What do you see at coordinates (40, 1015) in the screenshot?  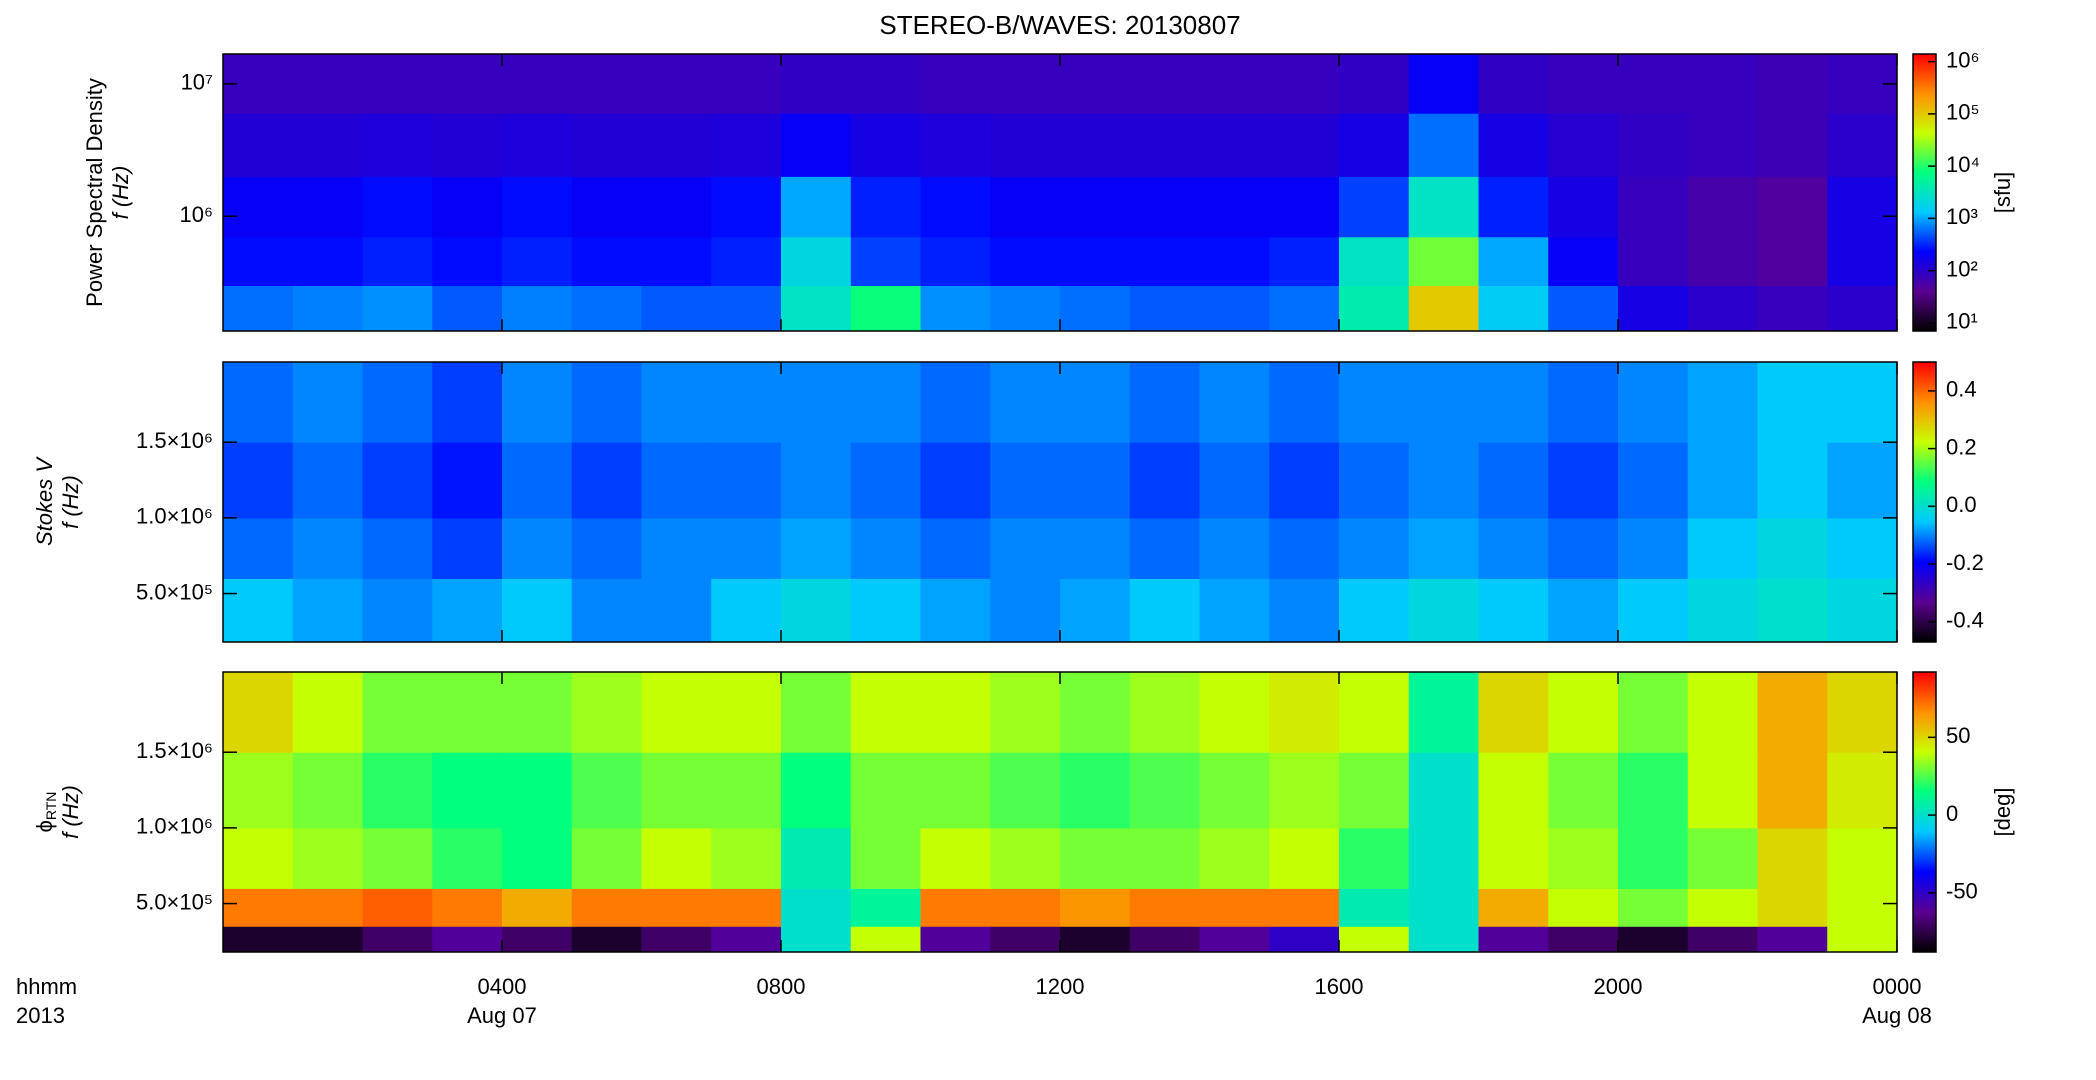 I see `x-axis-label: 2013` at bounding box center [40, 1015].